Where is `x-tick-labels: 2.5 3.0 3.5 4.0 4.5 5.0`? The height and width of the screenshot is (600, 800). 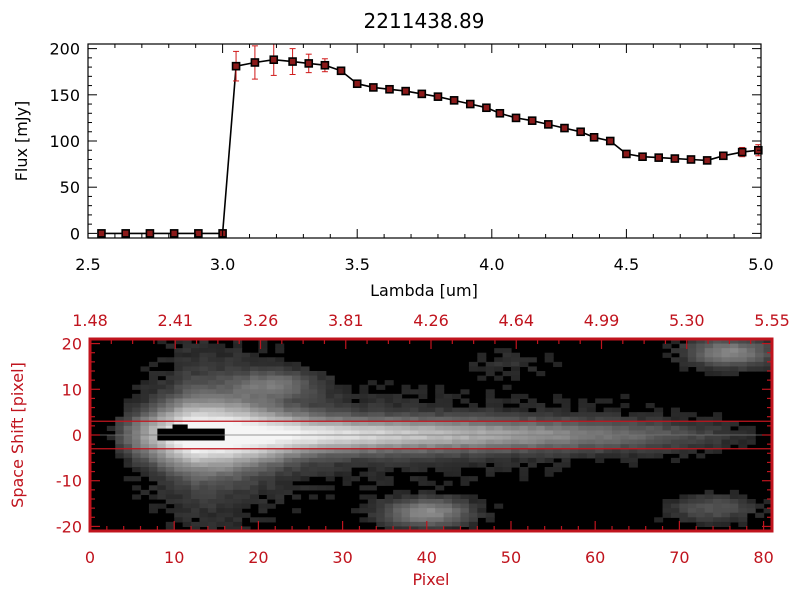 x-tick-labels: 2.5 3.0 3.5 4.0 4.5 5.0 is located at coordinates (424, 264).